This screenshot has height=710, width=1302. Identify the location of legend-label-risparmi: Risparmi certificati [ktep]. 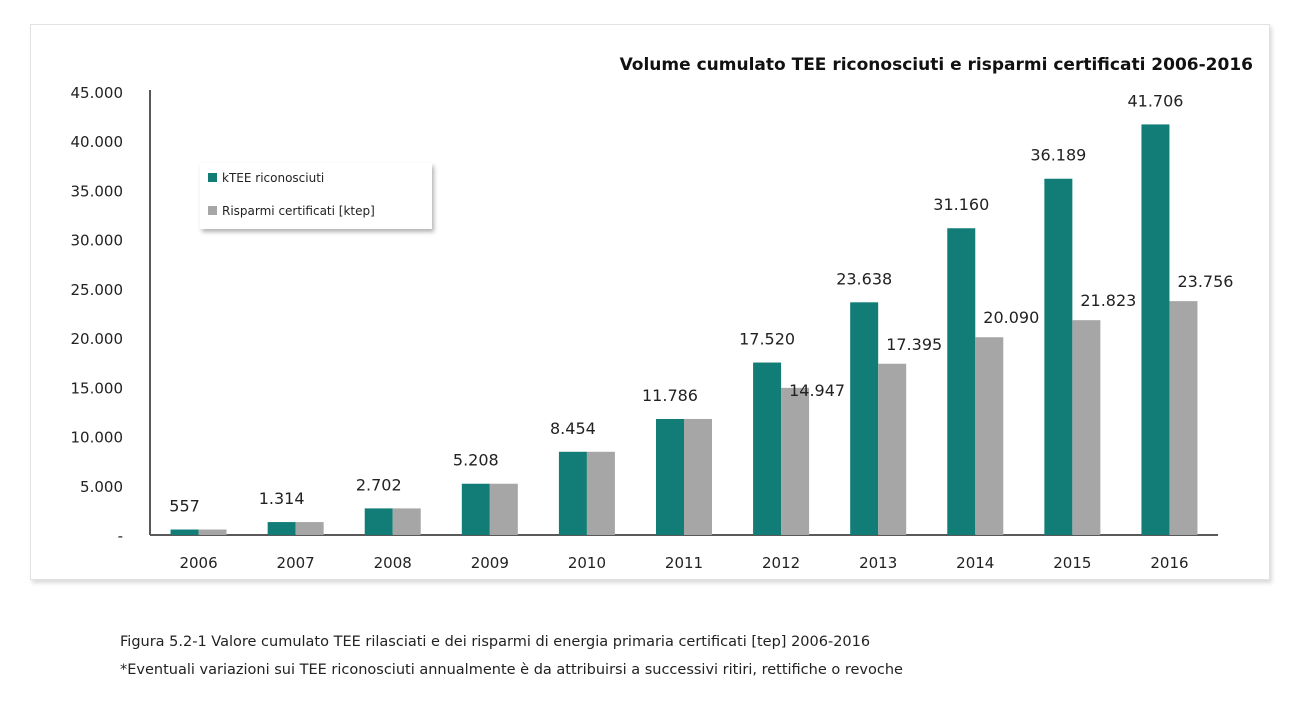
(298, 211).